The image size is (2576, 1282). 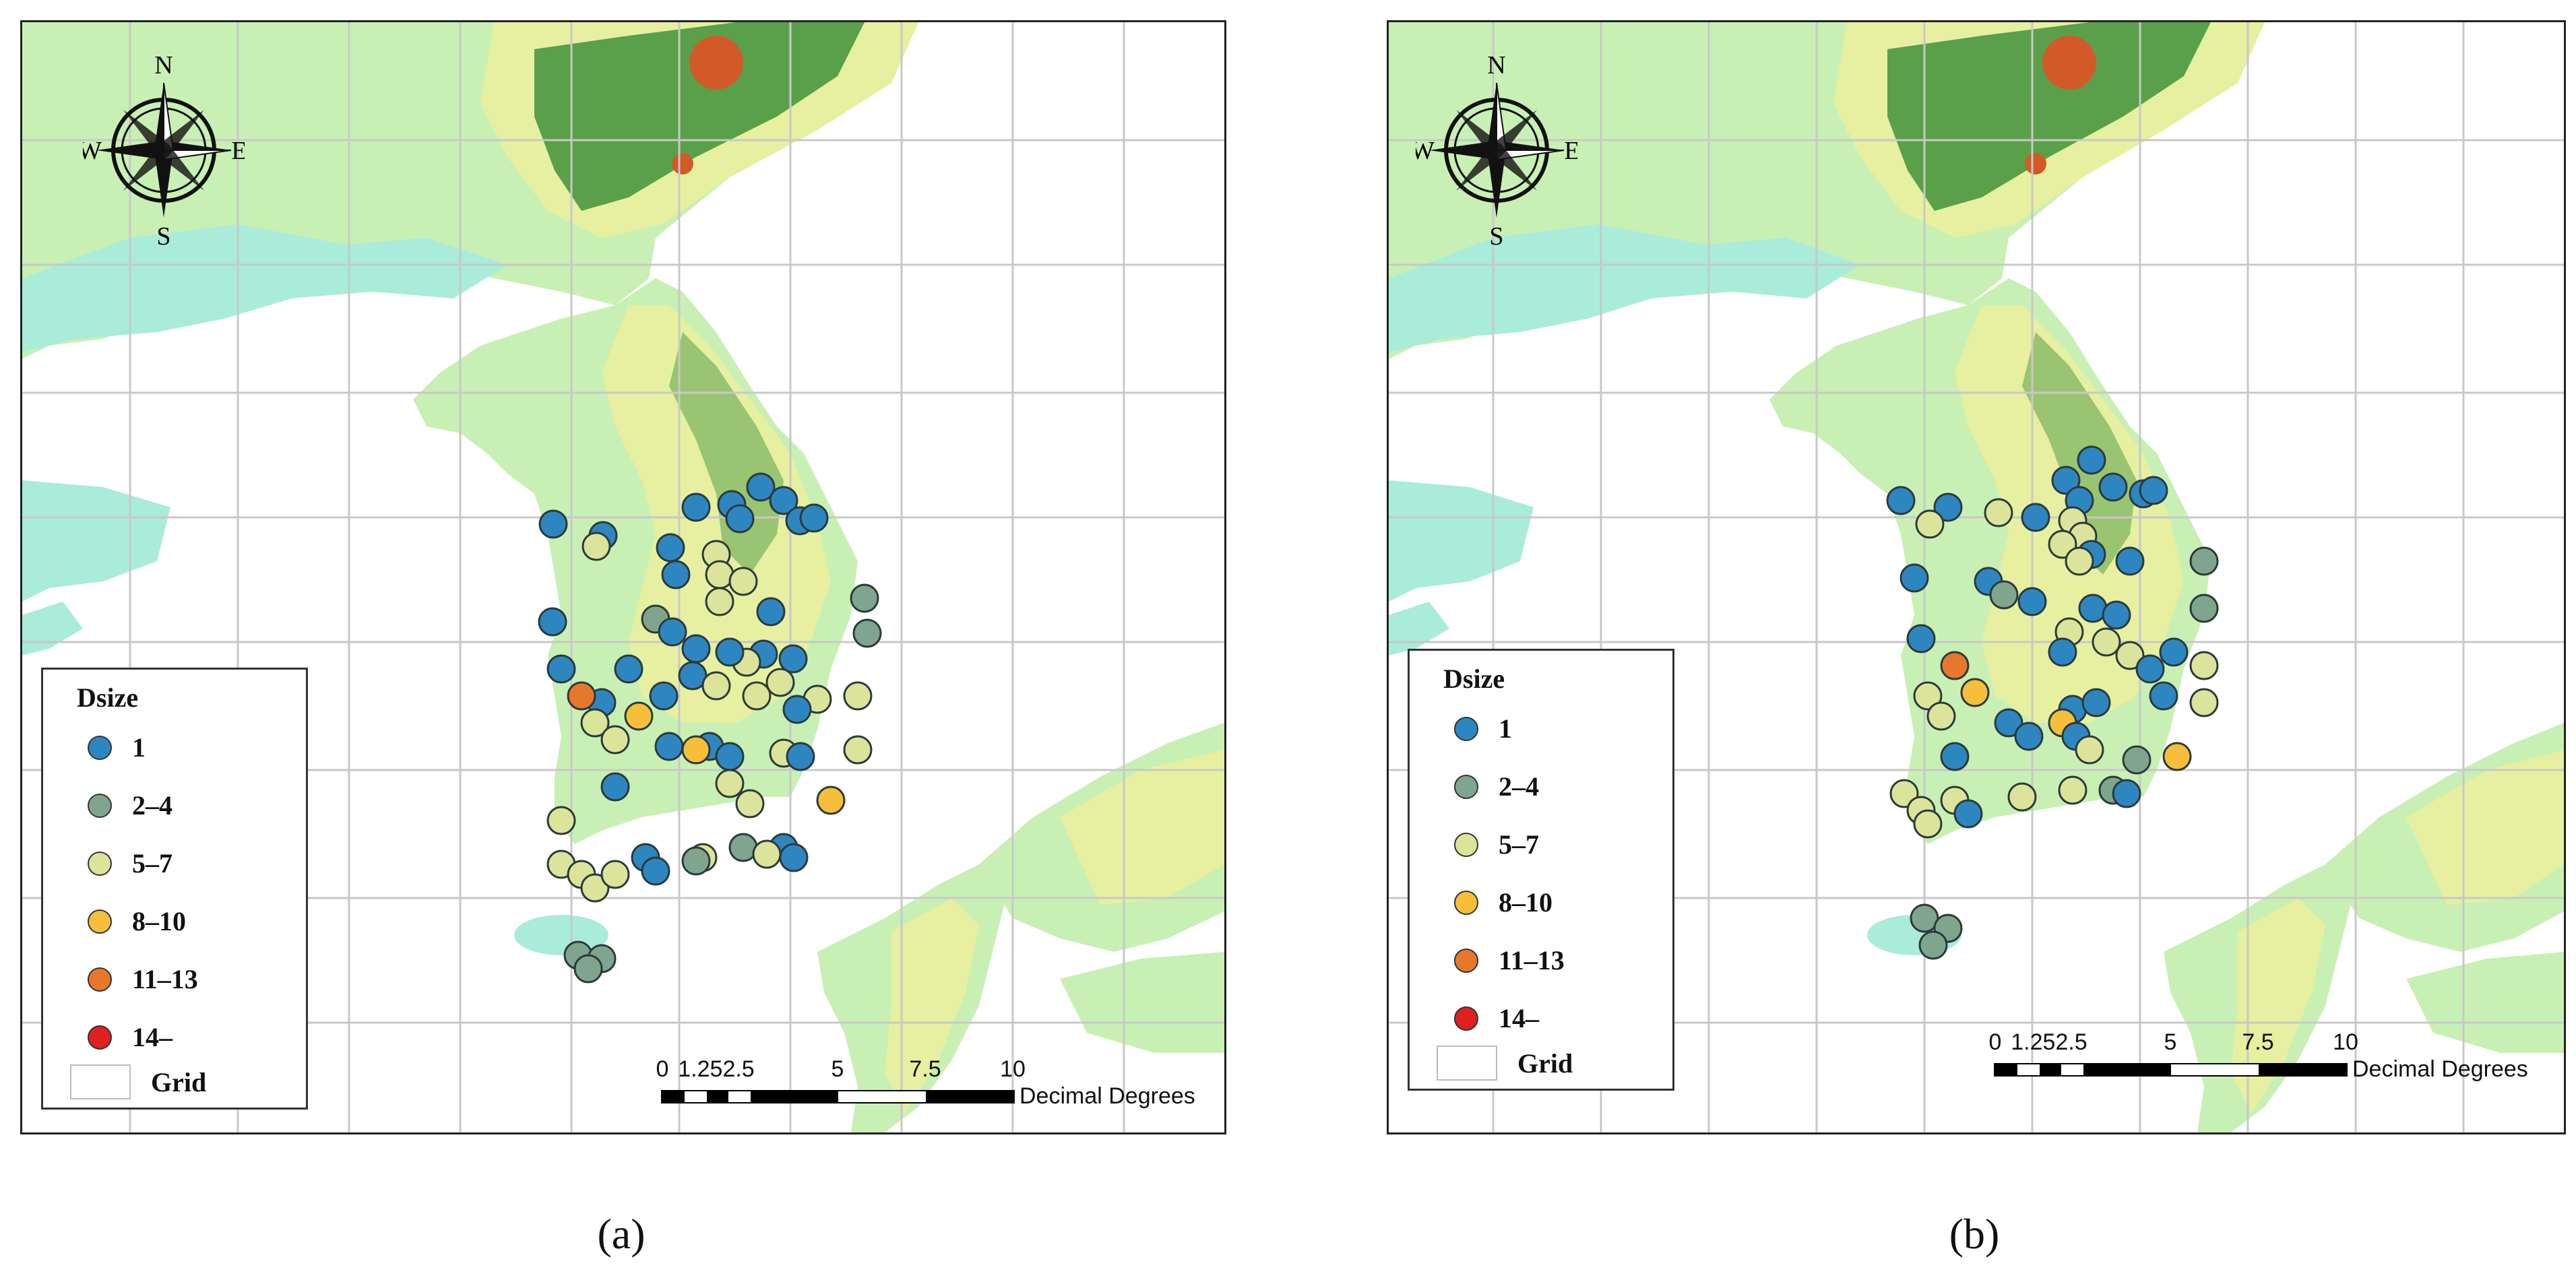 What do you see at coordinates (1467, 1063) in the screenshot?
I see `grid-swatch` at bounding box center [1467, 1063].